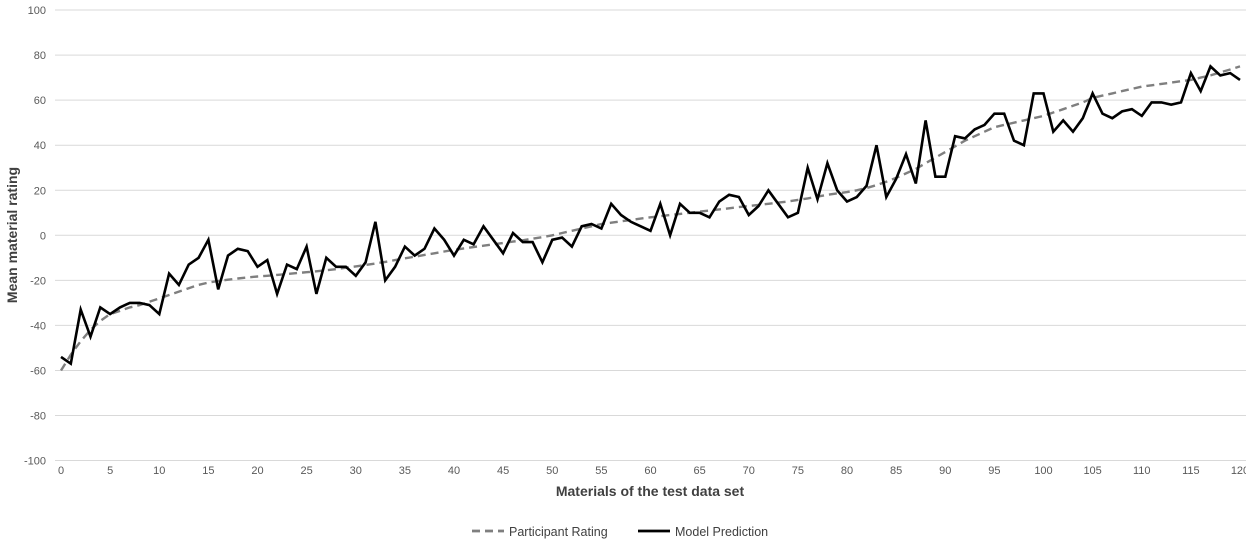 The image size is (1246, 548). Describe the element at coordinates (1043, 471) in the screenshot. I see `x-tick-label: 100` at that location.